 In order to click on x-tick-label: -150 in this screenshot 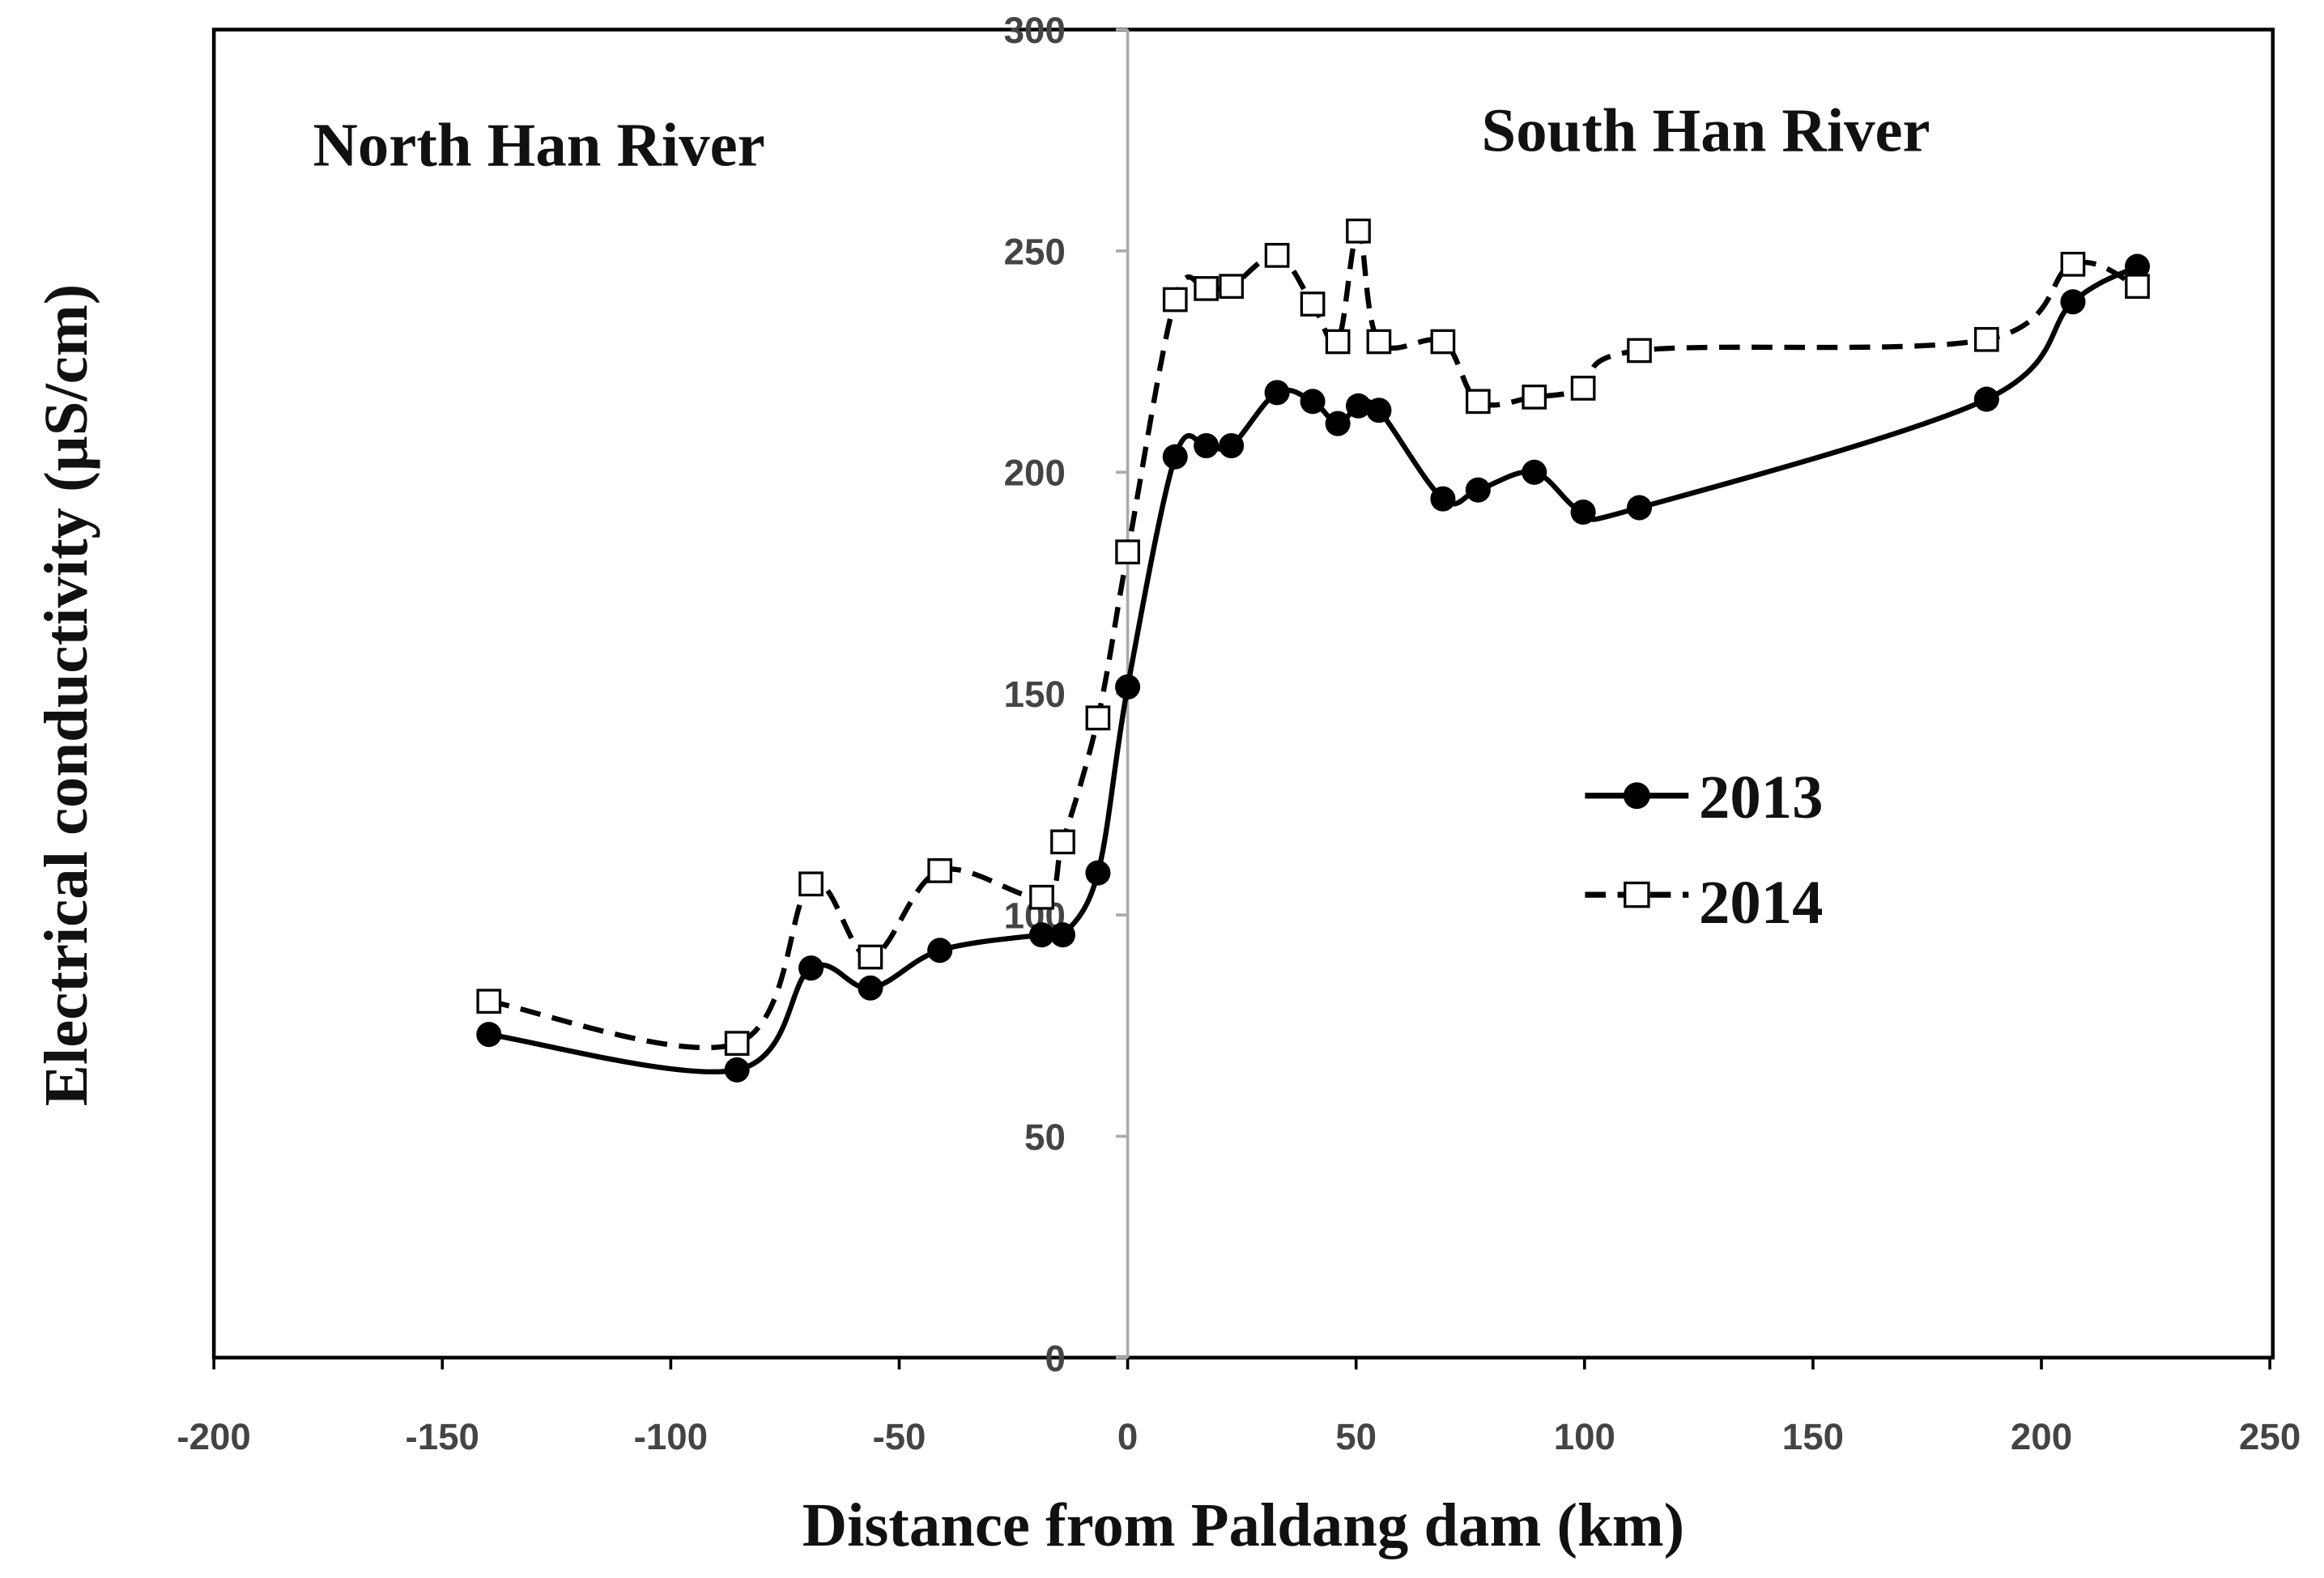, I will do `click(442, 1436)`.